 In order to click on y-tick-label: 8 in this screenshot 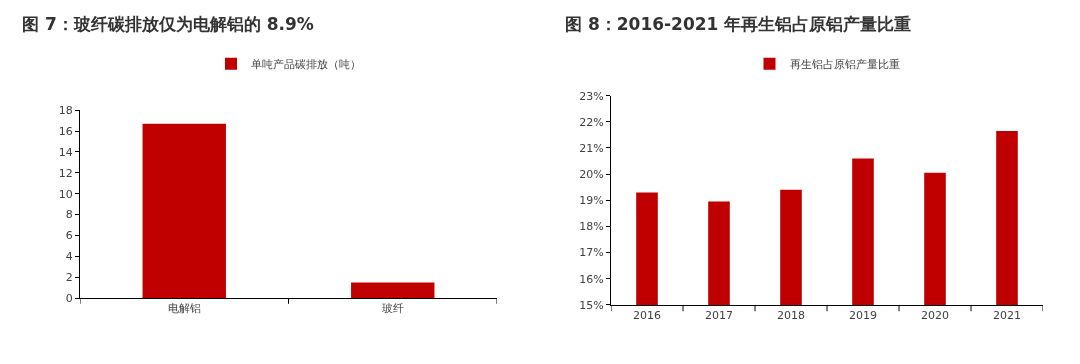, I will do `click(69, 215)`.